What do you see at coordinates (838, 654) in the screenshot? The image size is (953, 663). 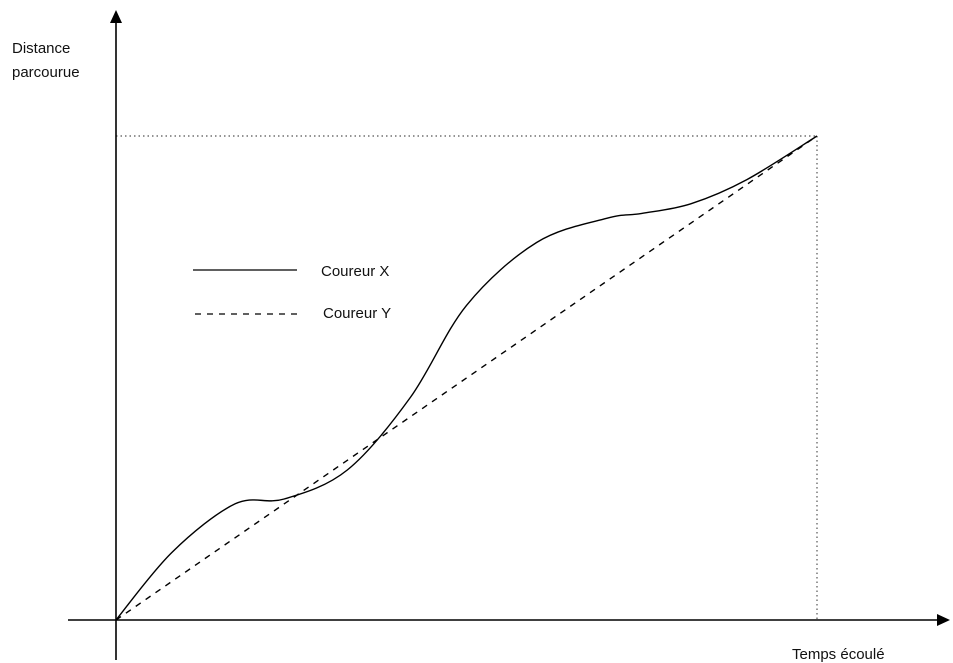 I see `x-axis-label: Temps écoulé` at bounding box center [838, 654].